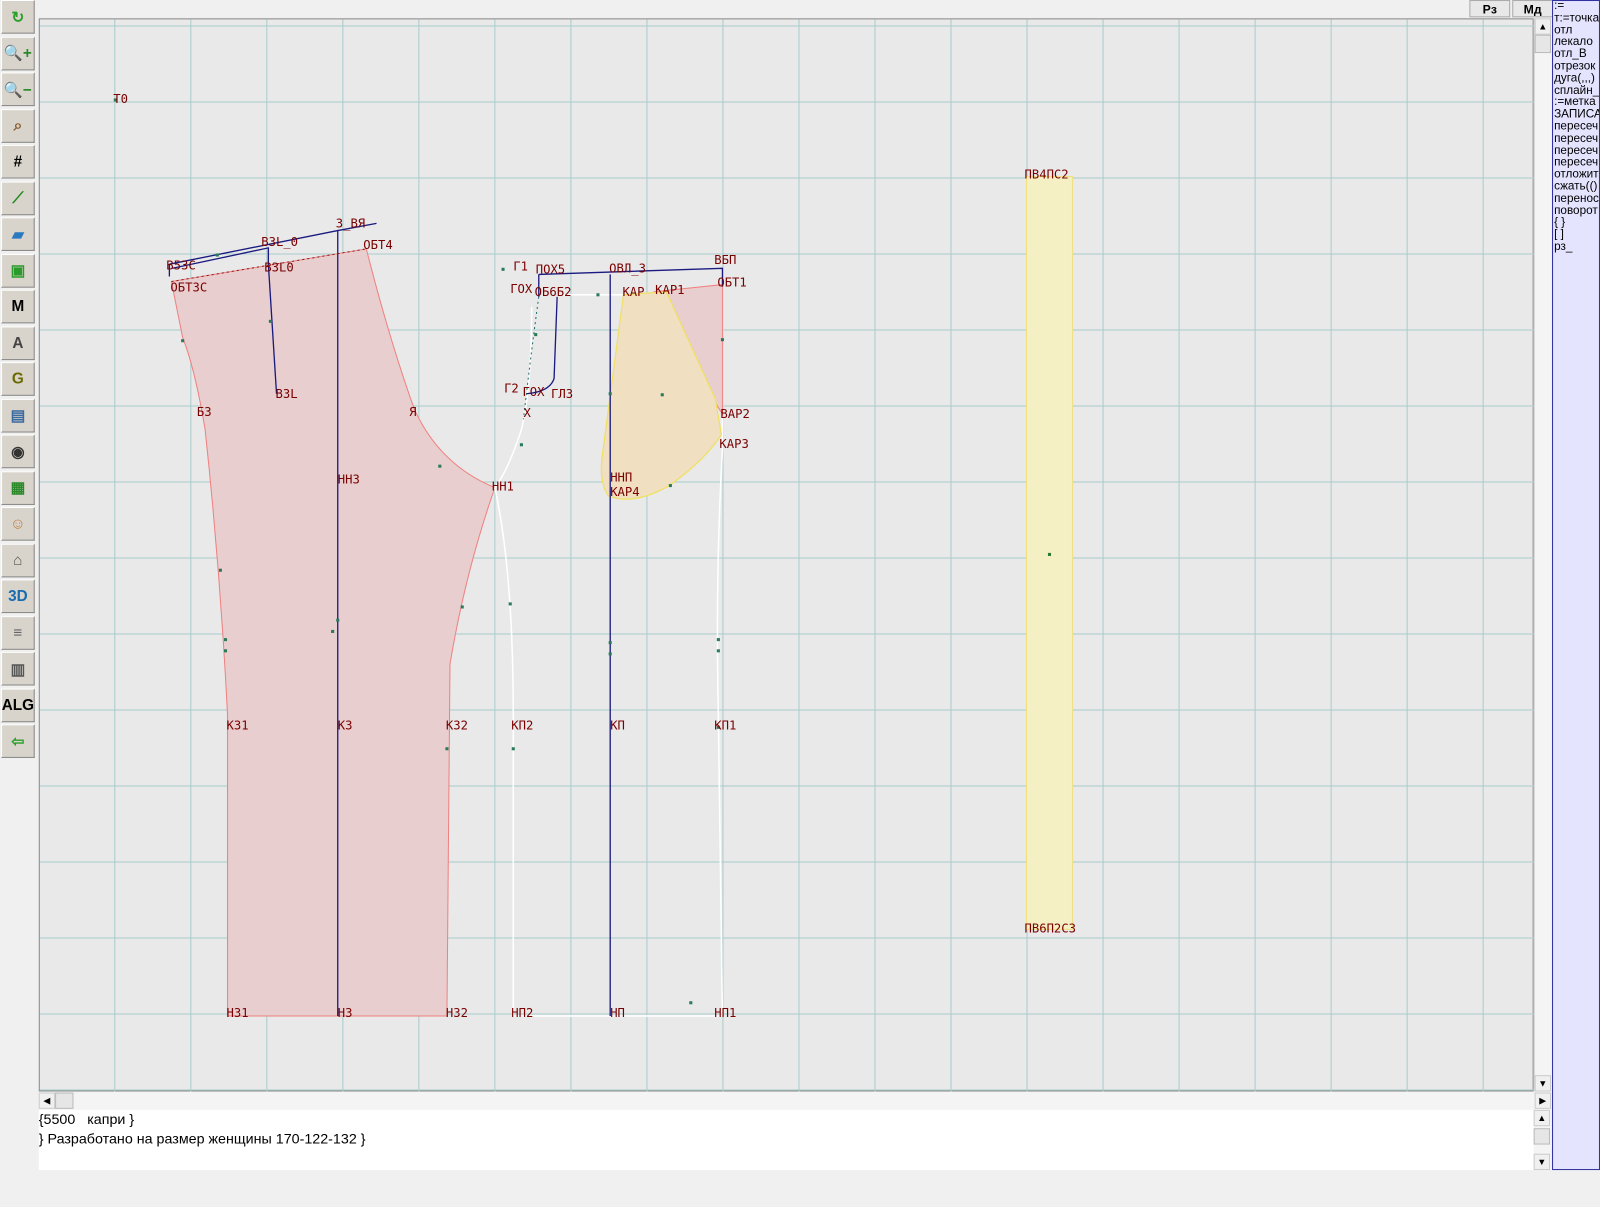  I want to click on label-vzl0: ВЗL0, so click(278, 267).